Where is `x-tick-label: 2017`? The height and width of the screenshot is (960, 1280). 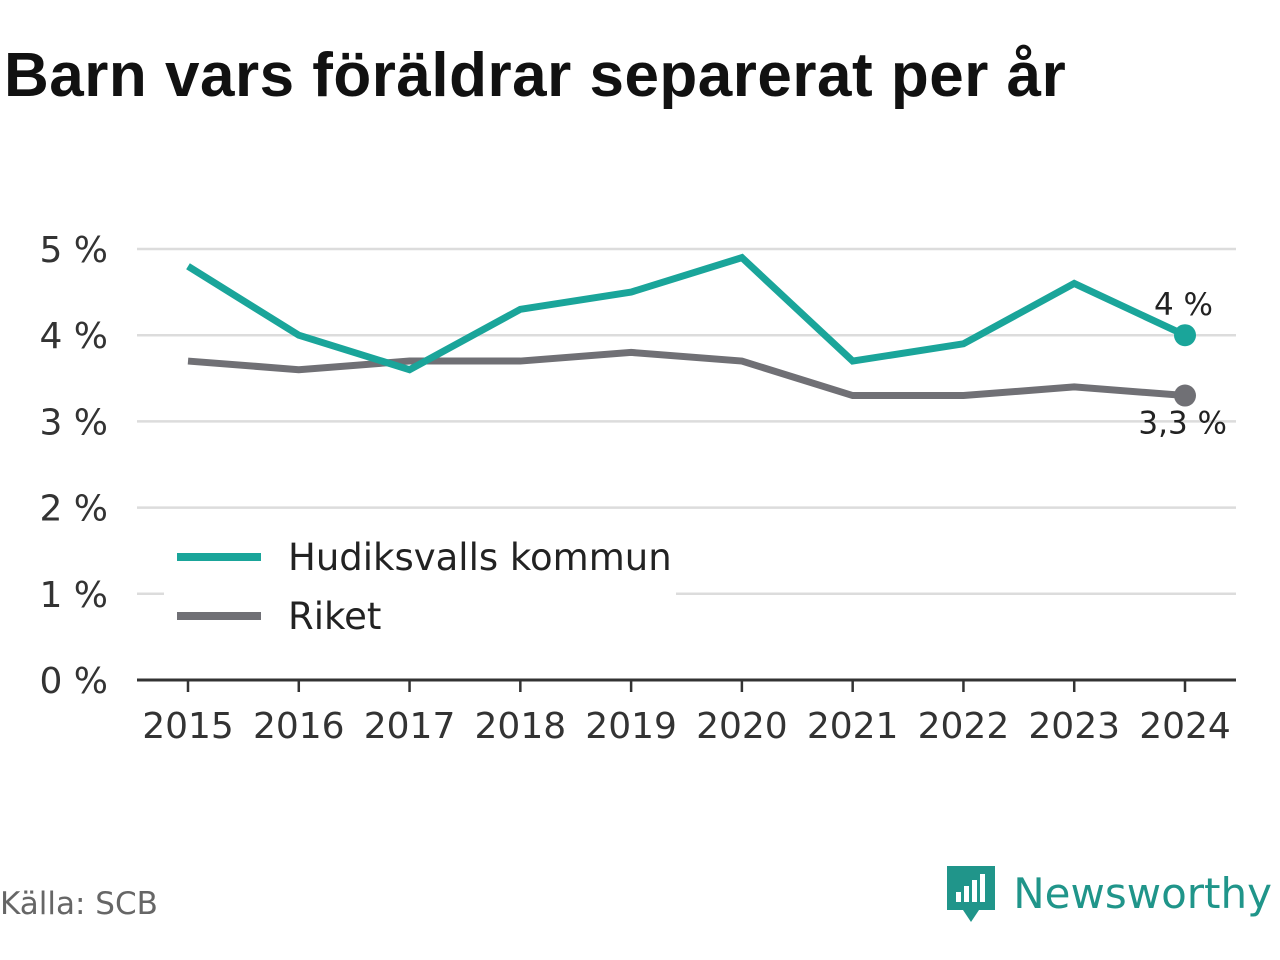 x-tick-label: 2017 is located at coordinates (410, 726).